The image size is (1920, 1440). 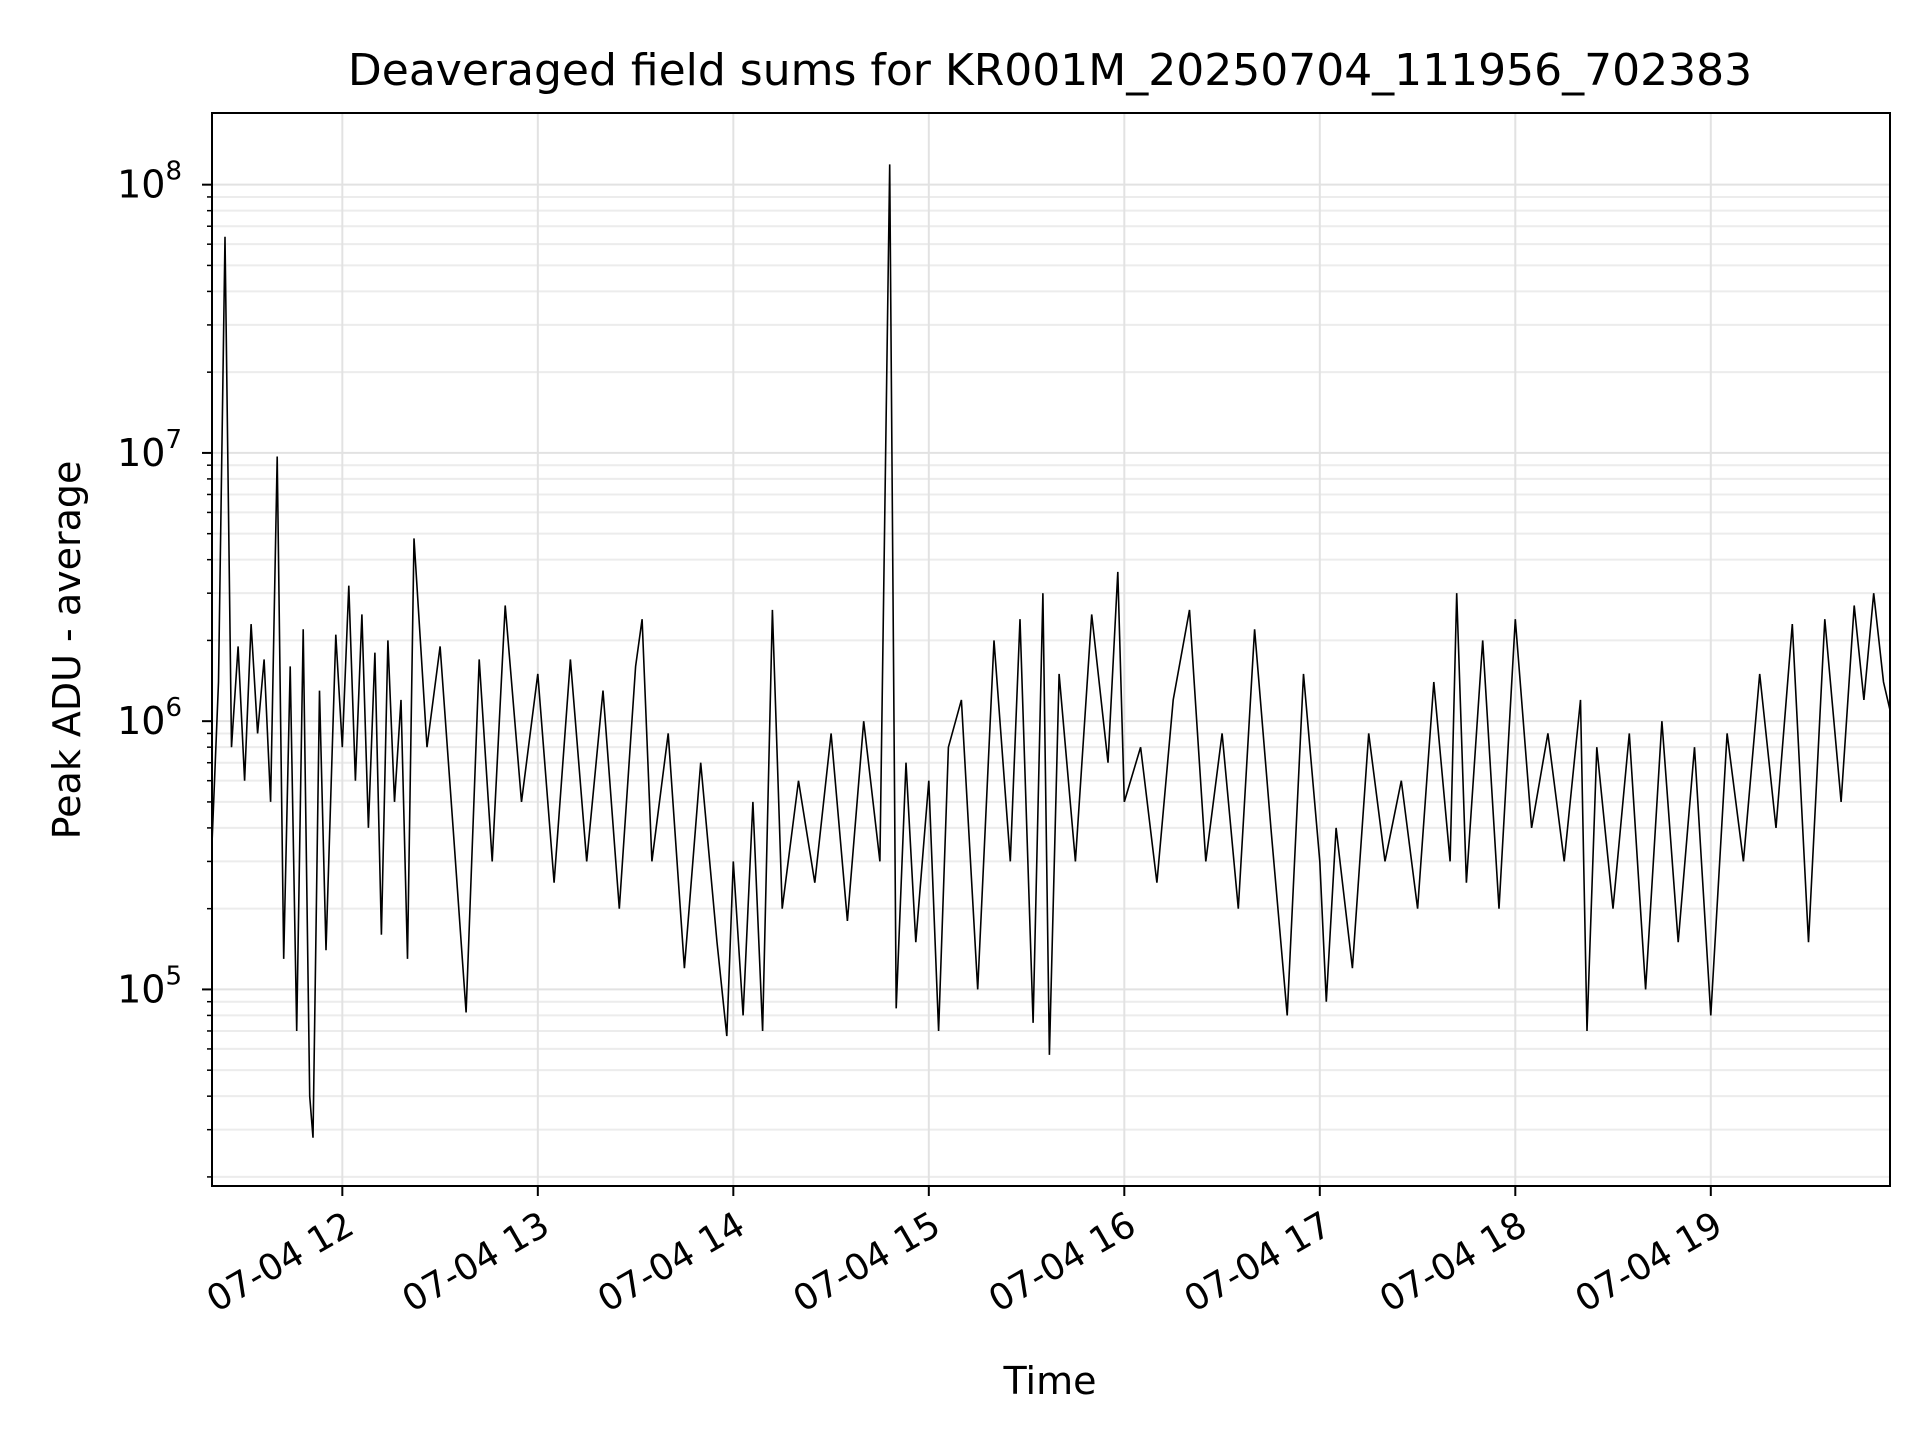 I want to click on y-tick-label: 10⁸, so click(x=149, y=182).